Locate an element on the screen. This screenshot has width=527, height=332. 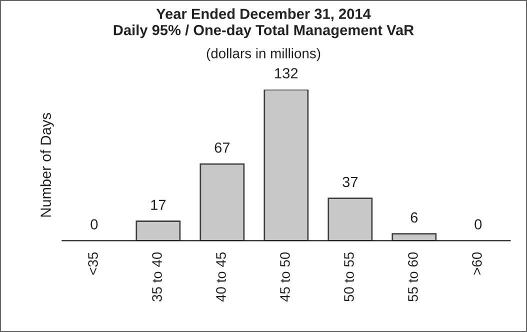
x-tick-label: <35 is located at coordinates (93, 263).